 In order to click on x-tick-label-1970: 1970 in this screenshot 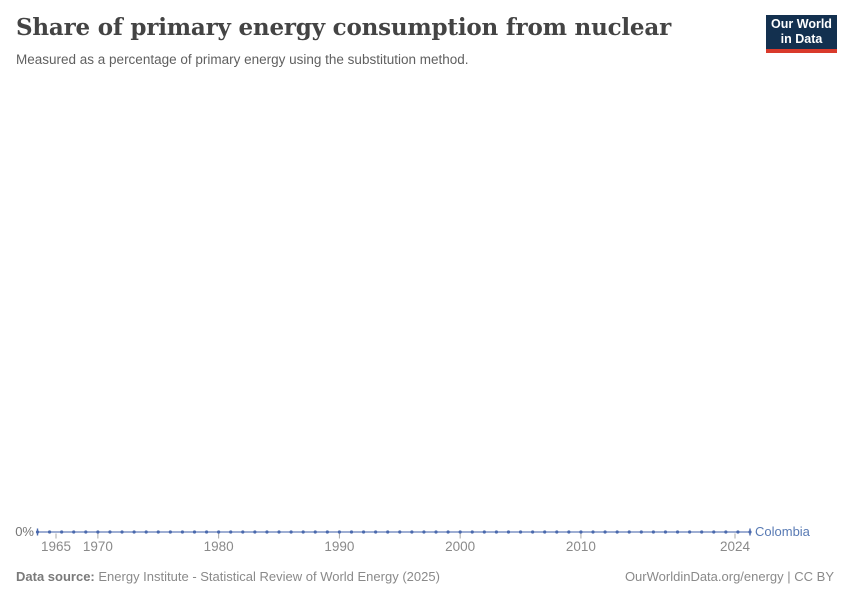, I will do `click(97, 546)`.